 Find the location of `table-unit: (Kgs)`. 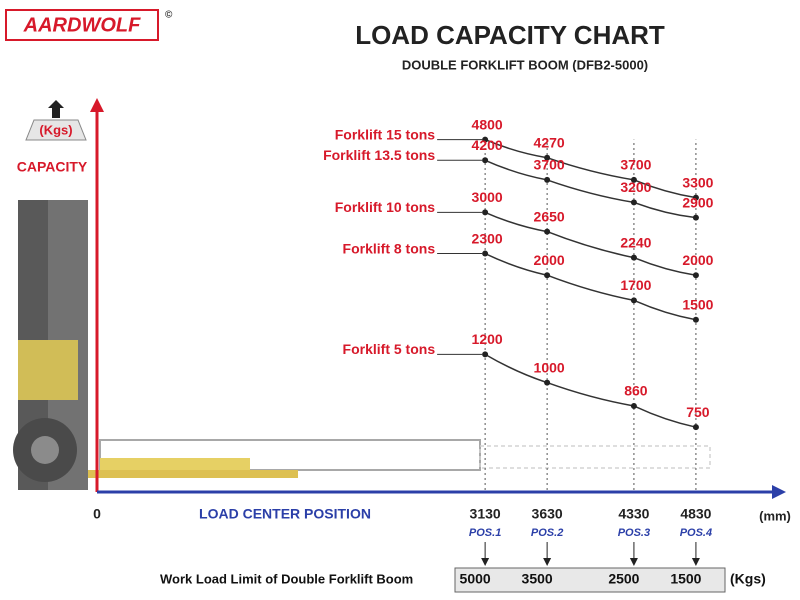

table-unit: (Kgs) is located at coordinates (748, 579).